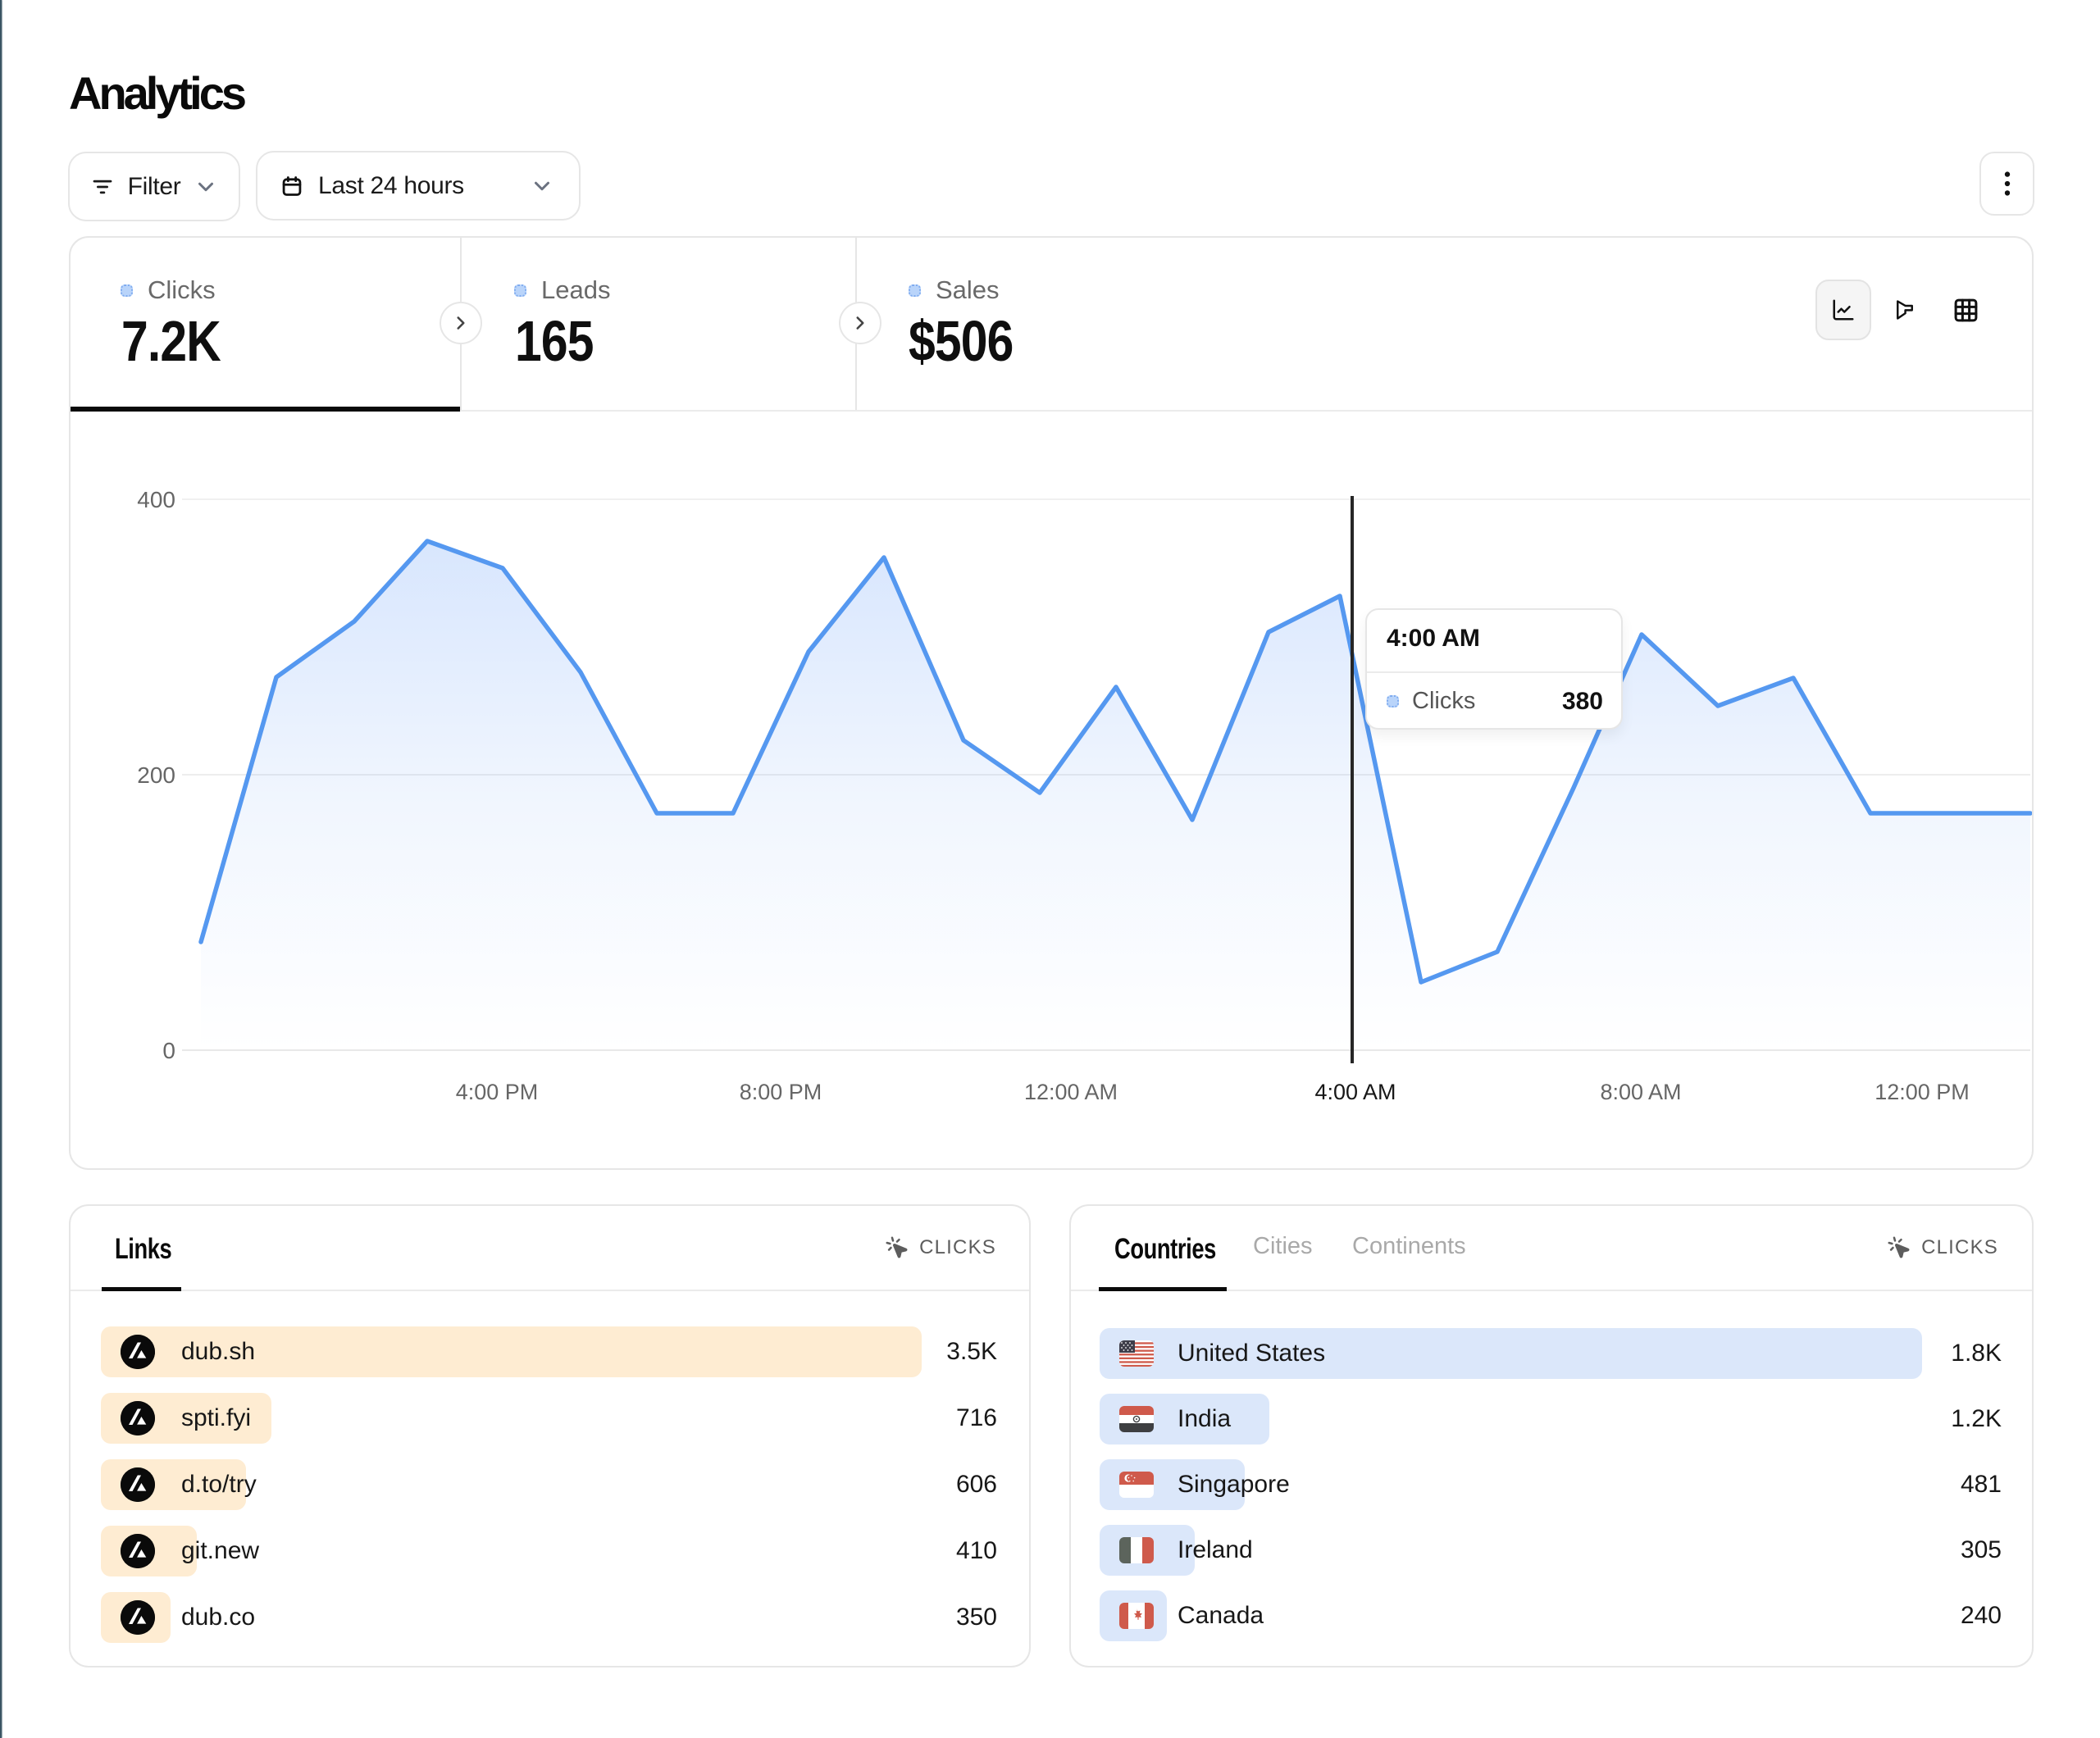 The height and width of the screenshot is (1738, 2100). I want to click on svg-text: 200, so click(156, 775).